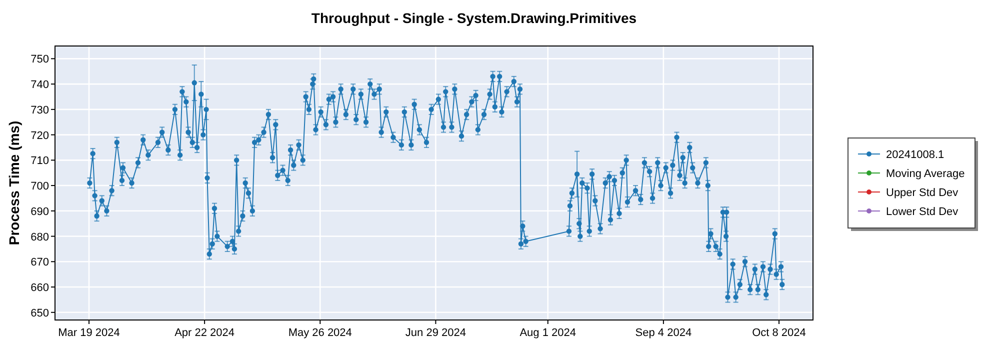  Describe the element at coordinates (39, 60) in the screenshot. I see `y-tick-label: 750` at that location.